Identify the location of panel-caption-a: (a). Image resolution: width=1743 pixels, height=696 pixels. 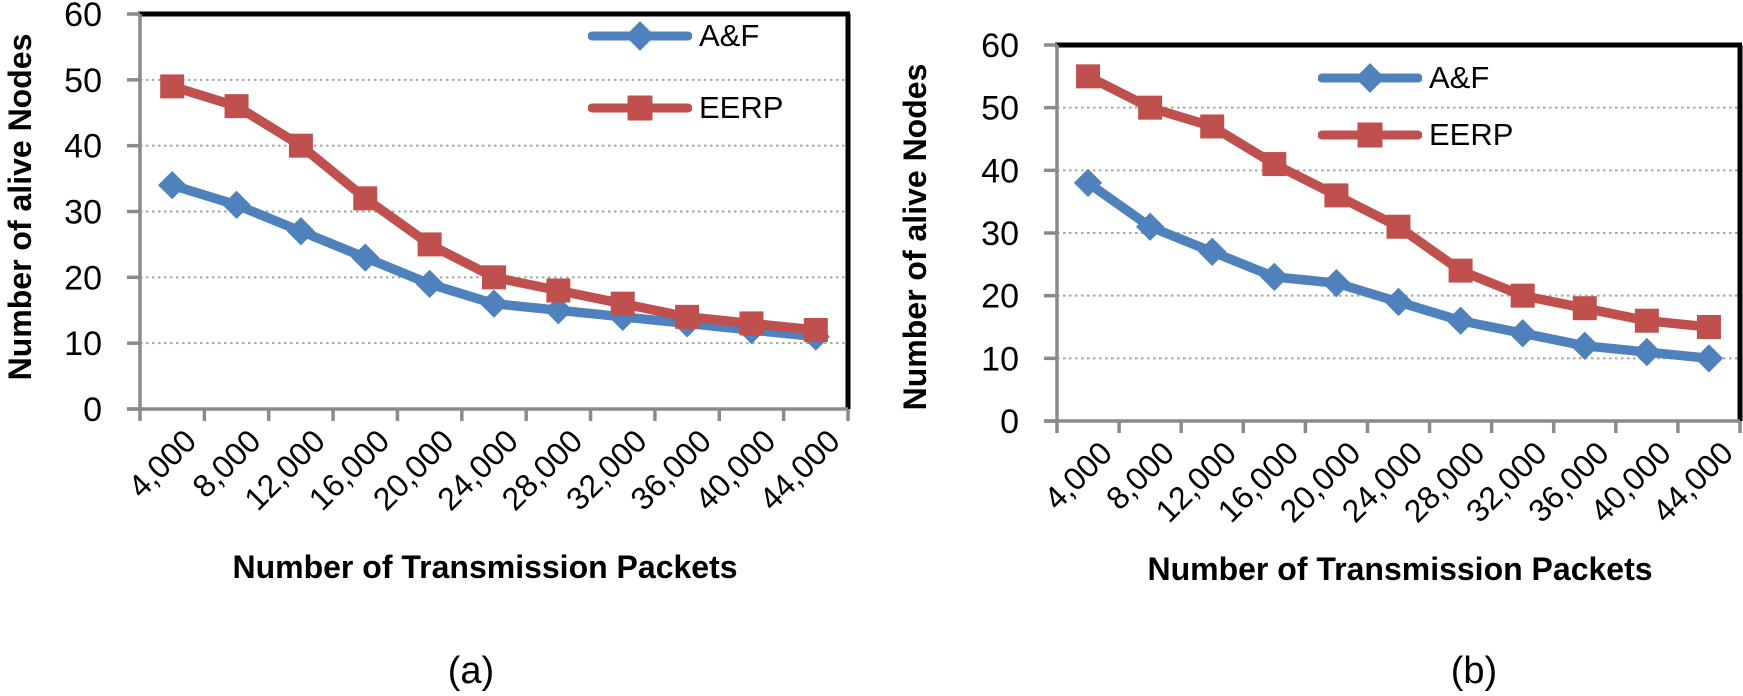
(471, 671).